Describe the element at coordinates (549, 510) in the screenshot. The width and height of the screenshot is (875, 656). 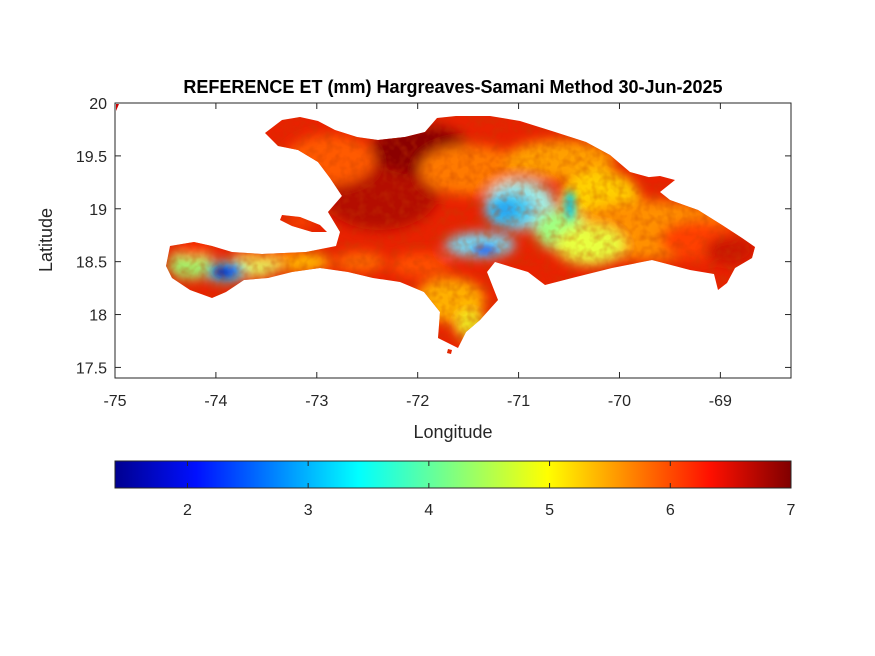
I see `colorbar-tick-label: 5` at that location.